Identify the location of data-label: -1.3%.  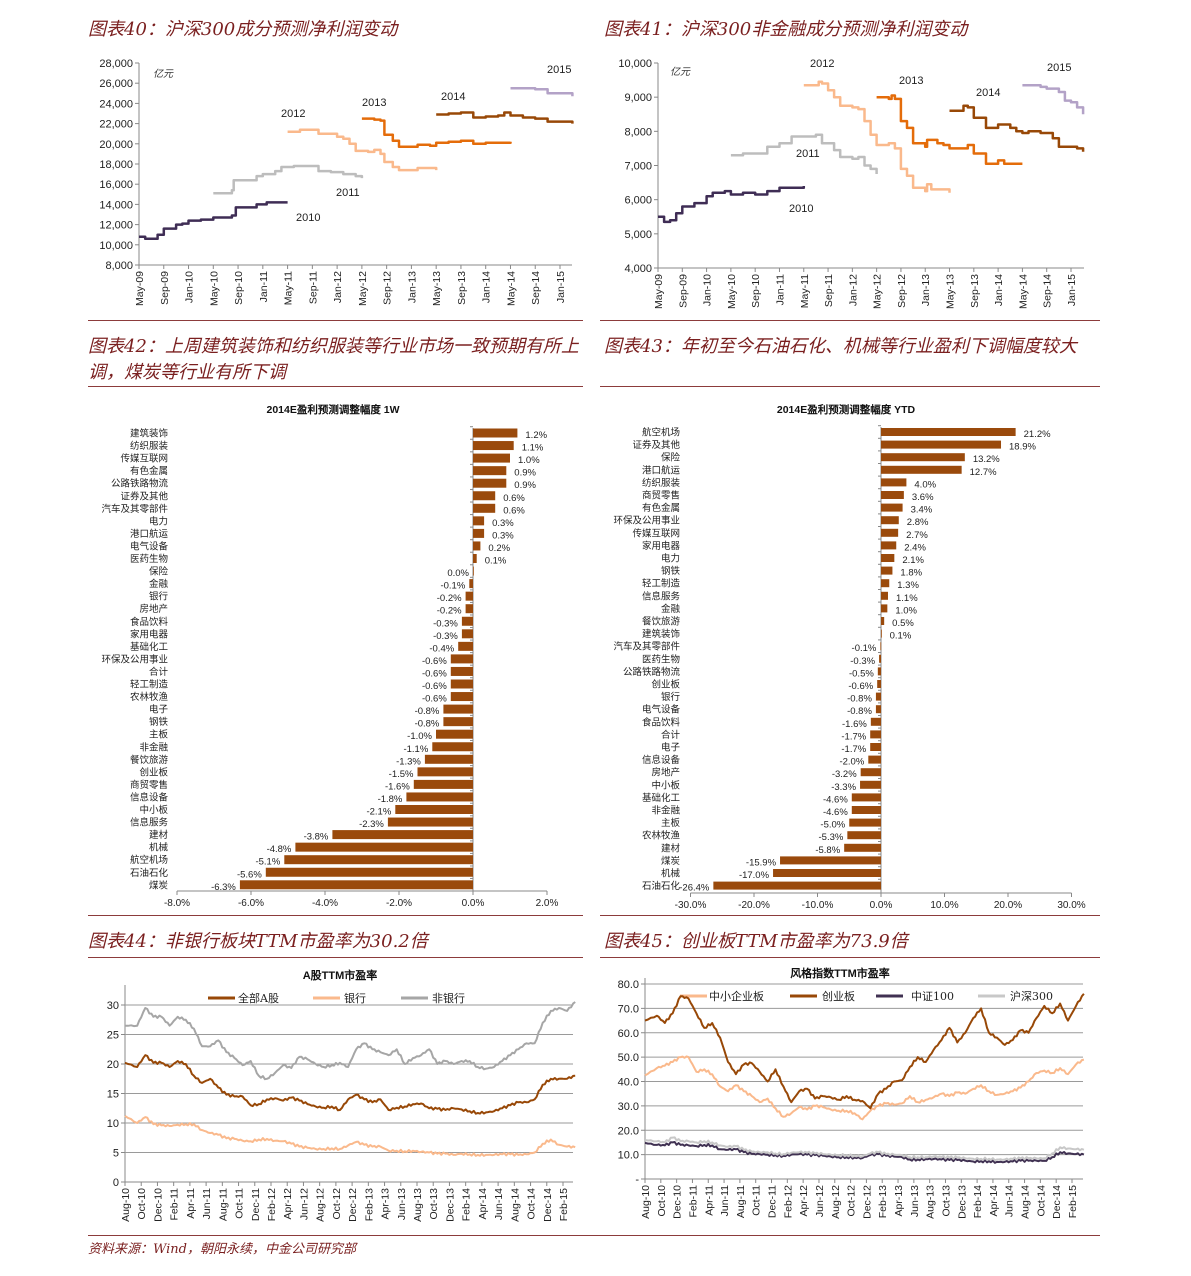
(408, 761).